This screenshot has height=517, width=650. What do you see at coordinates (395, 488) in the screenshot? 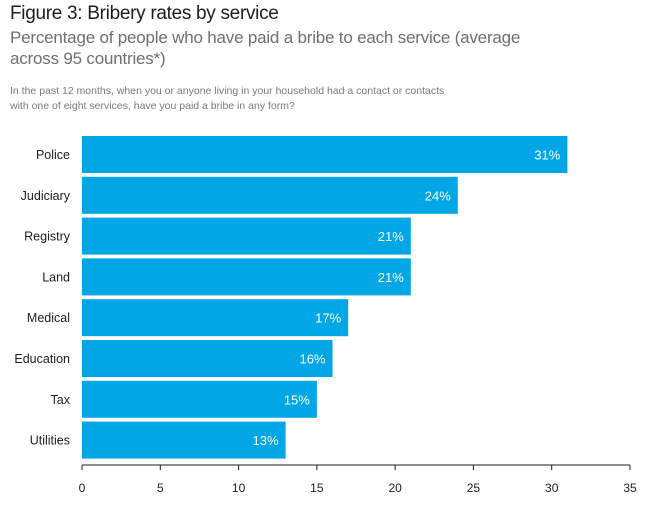
I see `x-tick-label: 20` at bounding box center [395, 488].